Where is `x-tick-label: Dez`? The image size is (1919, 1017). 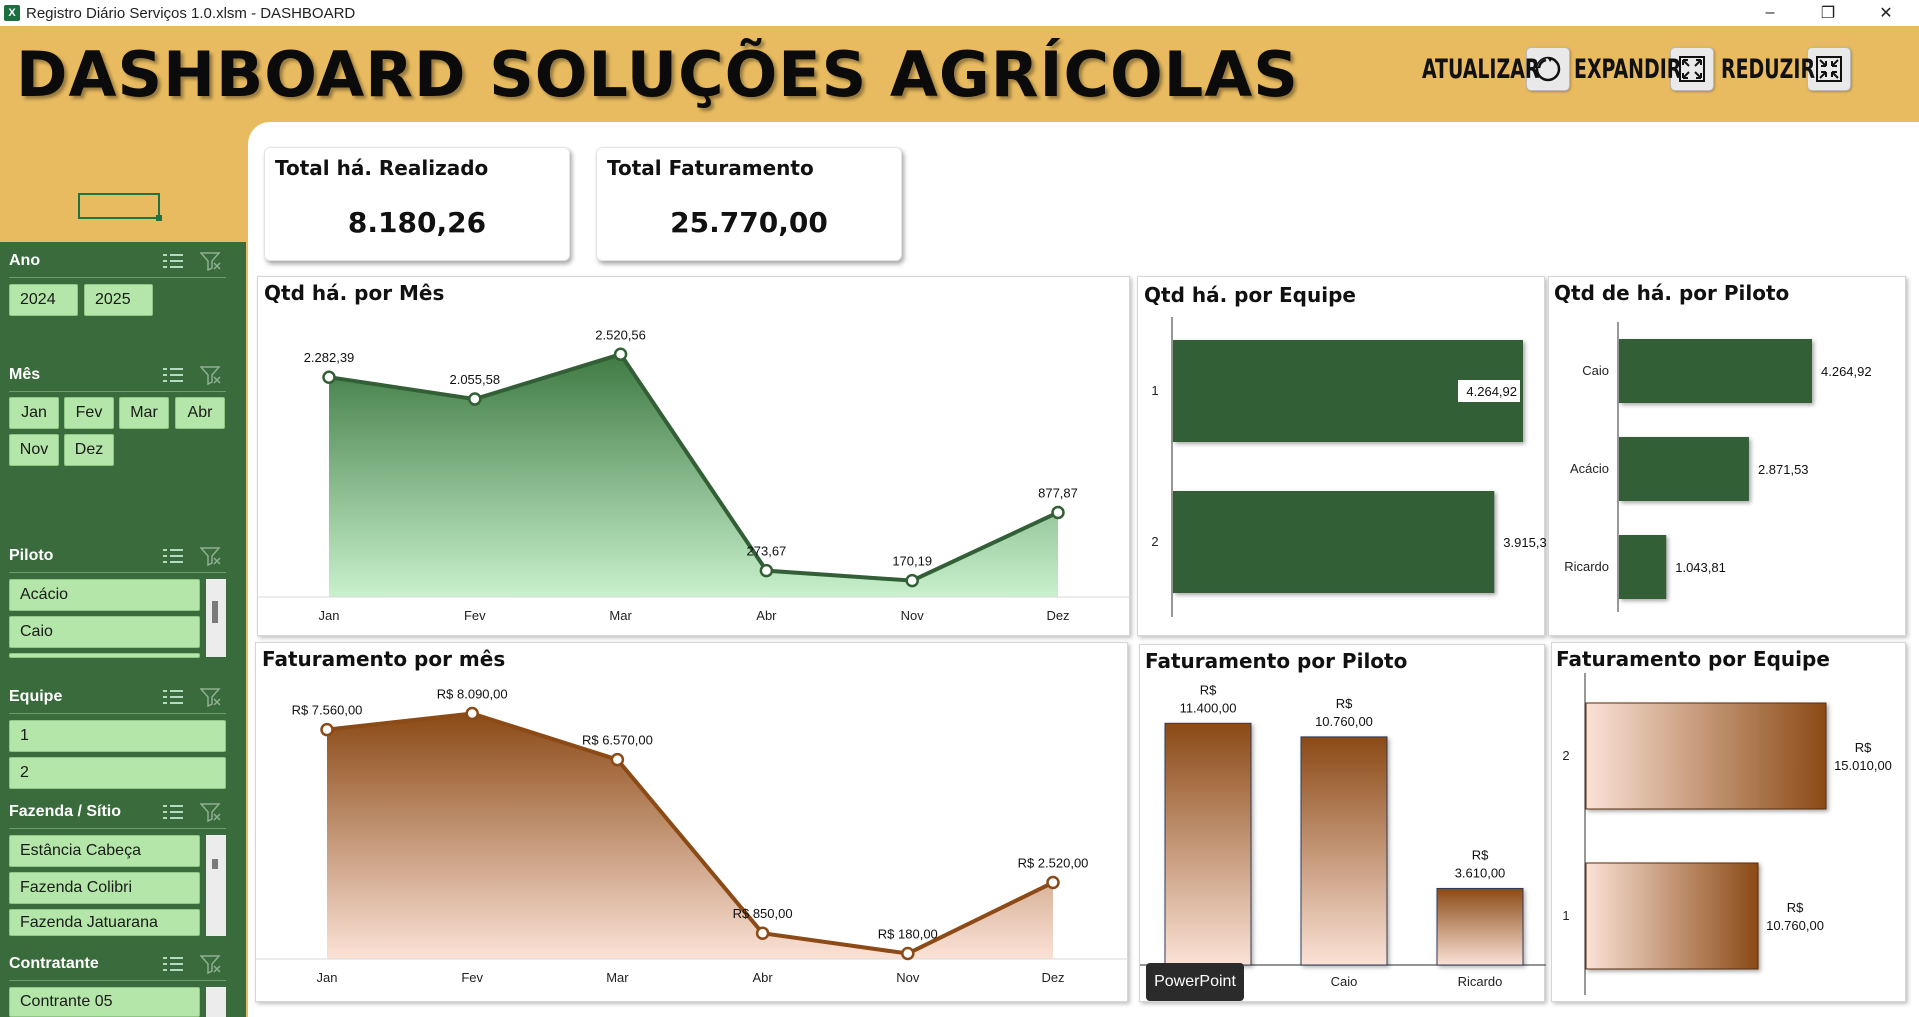 x-tick-label: Dez is located at coordinates (1052, 977).